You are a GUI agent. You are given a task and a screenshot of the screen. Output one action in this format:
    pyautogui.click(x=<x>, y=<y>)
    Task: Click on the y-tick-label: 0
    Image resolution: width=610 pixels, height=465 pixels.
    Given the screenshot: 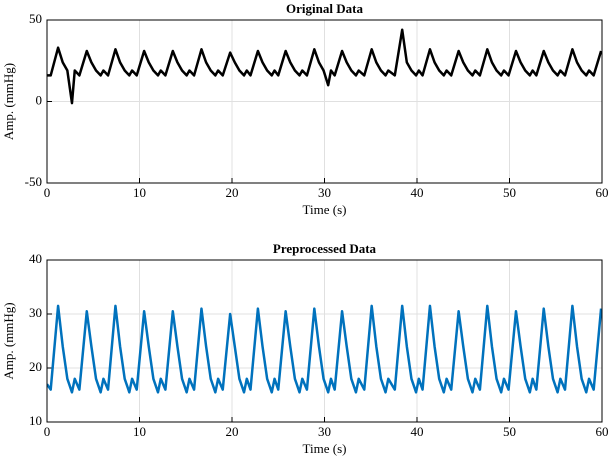 What is the action you would take?
    pyautogui.click(x=39, y=99)
    